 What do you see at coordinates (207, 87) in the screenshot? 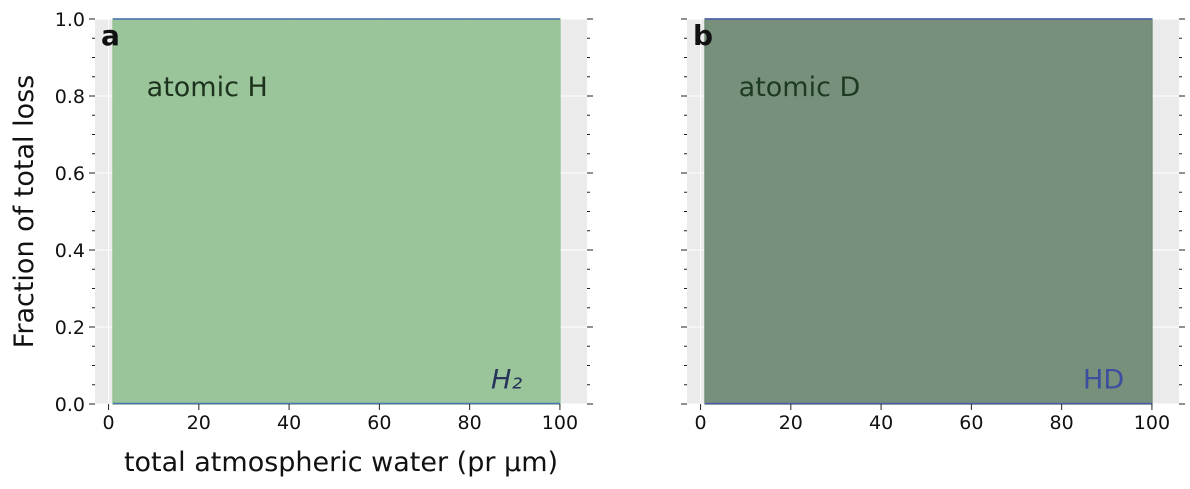
I see `annotation-atomic-h: atomic H` at bounding box center [207, 87].